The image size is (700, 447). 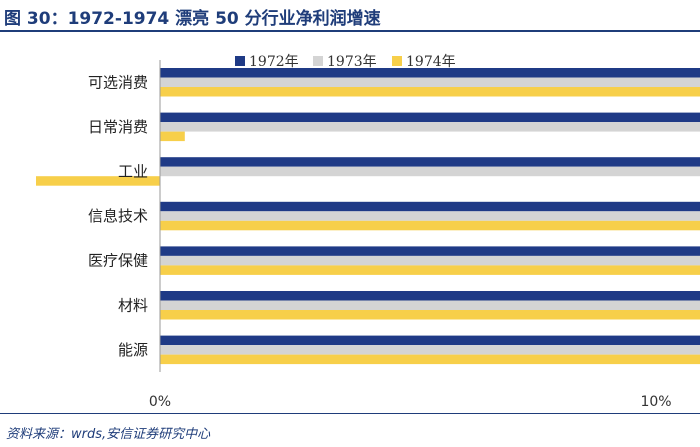 I want to click on category-label: 可选消费, so click(x=118, y=82).